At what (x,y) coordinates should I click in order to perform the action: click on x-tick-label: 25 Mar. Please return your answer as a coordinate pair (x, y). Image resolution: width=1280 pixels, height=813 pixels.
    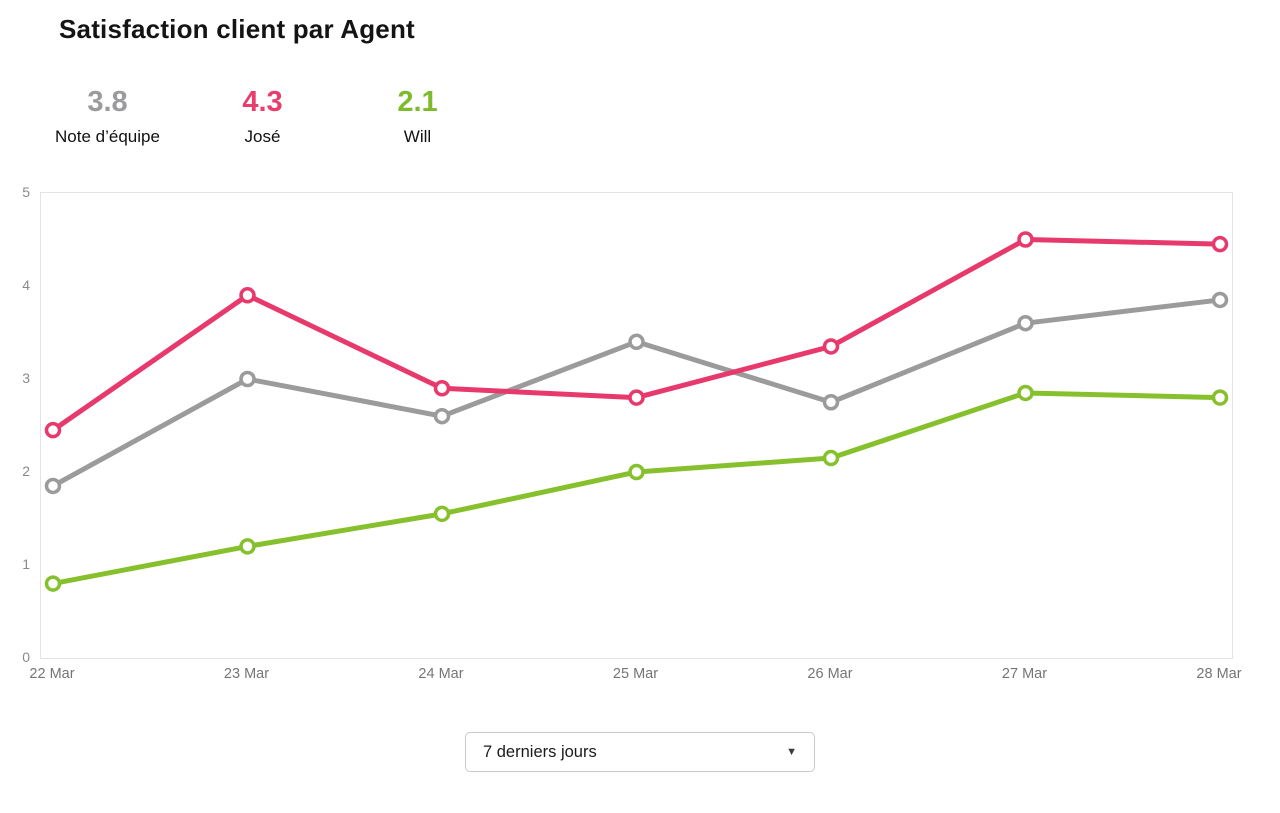
    Looking at the image, I should click on (635, 674).